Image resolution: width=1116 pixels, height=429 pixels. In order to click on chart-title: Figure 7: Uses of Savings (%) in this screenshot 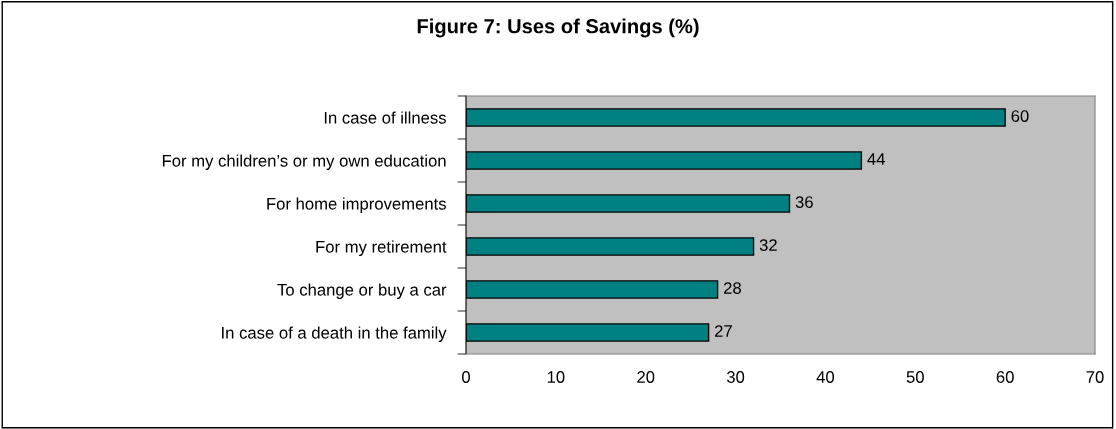, I will do `click(558, 28)`.